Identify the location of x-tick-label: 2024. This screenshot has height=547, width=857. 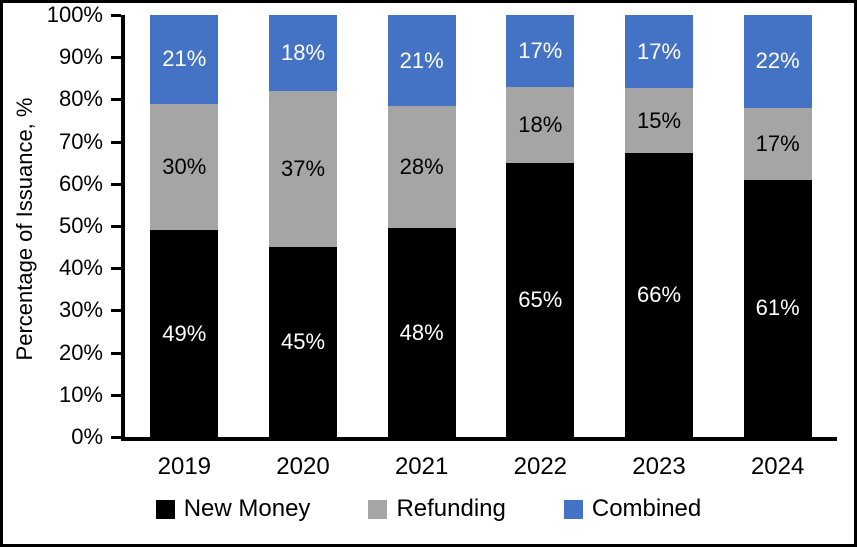
(777, 466).